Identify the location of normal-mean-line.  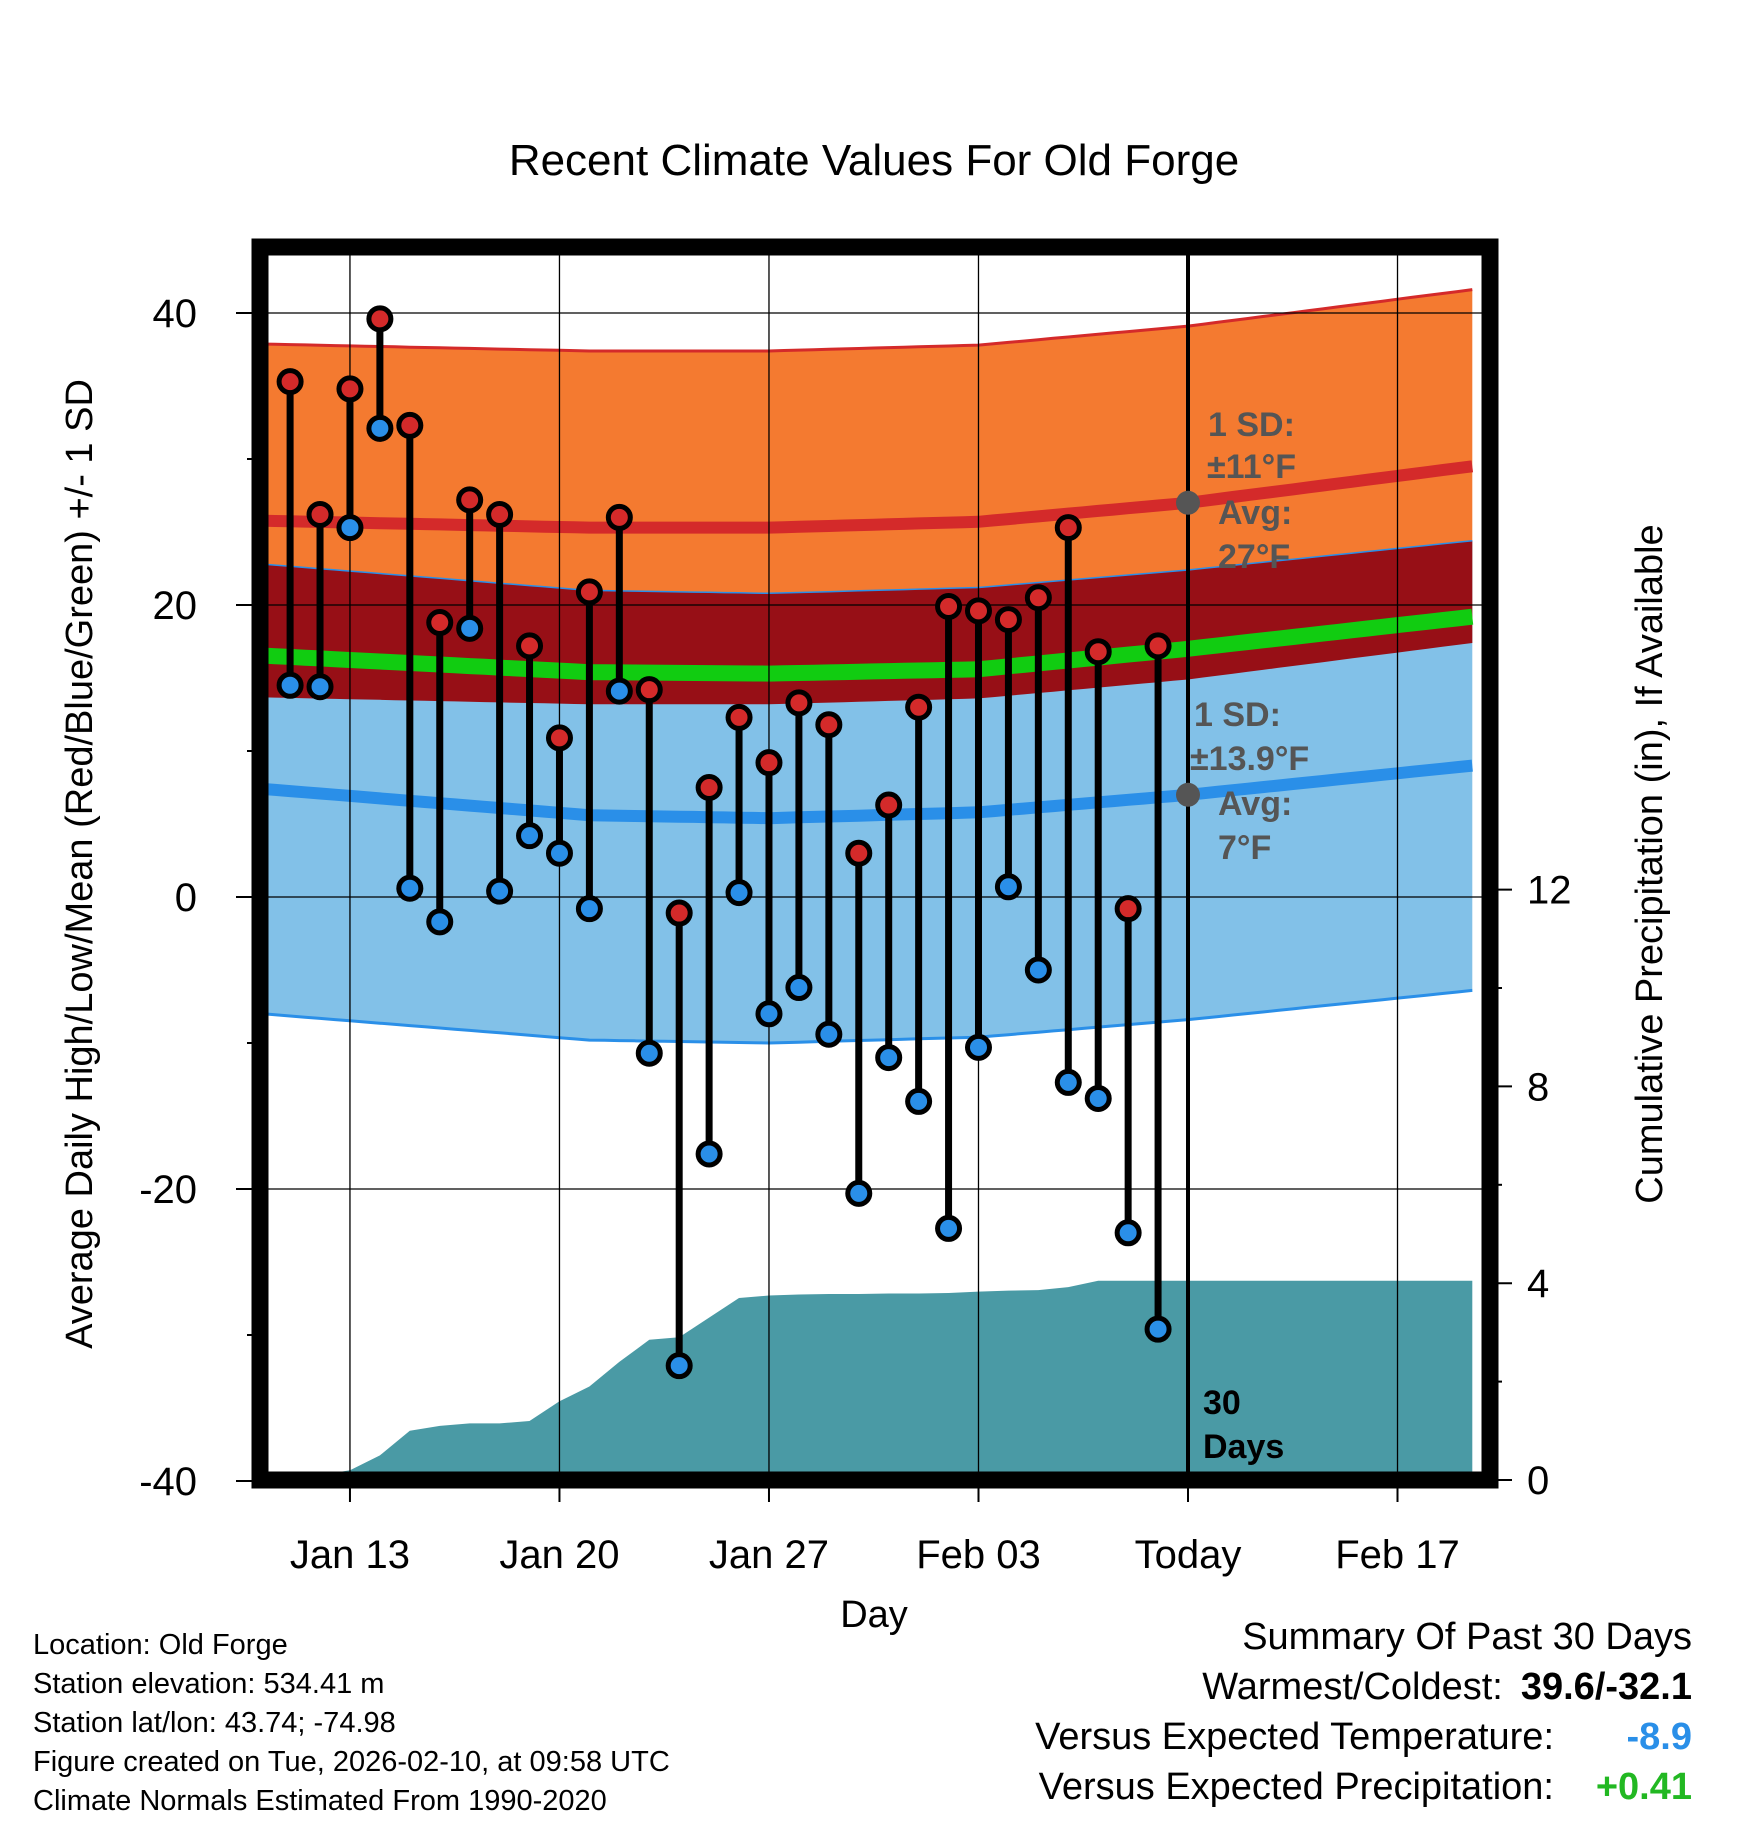
(867, 645).